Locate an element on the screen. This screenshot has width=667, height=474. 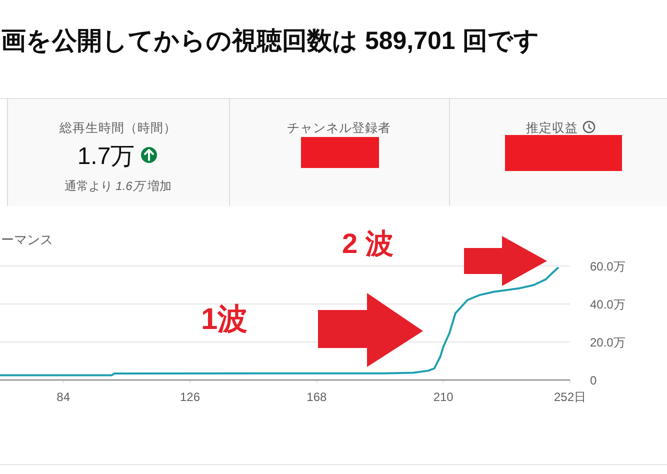
title: 画を公開してからの視聴回数は 589,701 回です is located at coordinates (270, 41).